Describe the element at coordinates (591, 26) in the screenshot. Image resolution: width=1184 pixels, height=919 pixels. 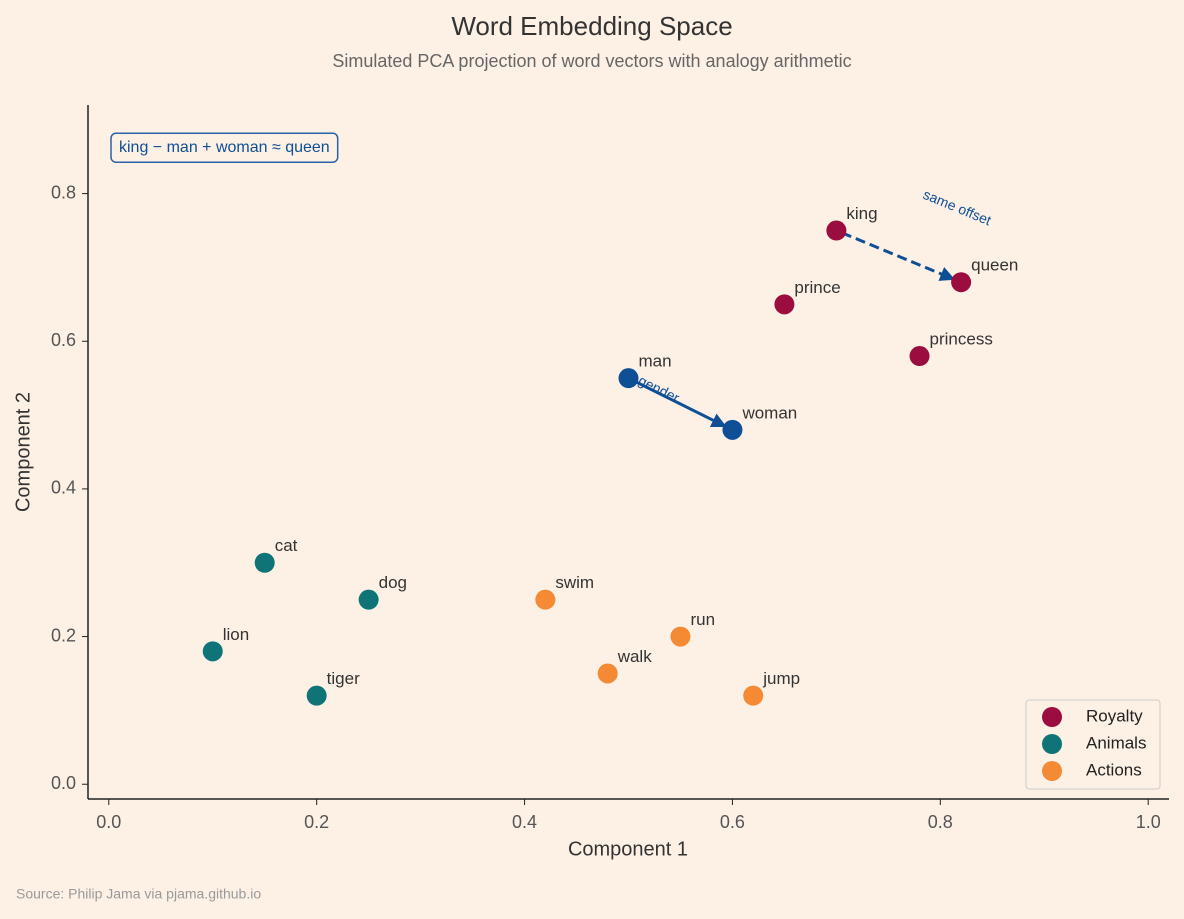
I see `chart-title: Word Embedding Space` at that location.